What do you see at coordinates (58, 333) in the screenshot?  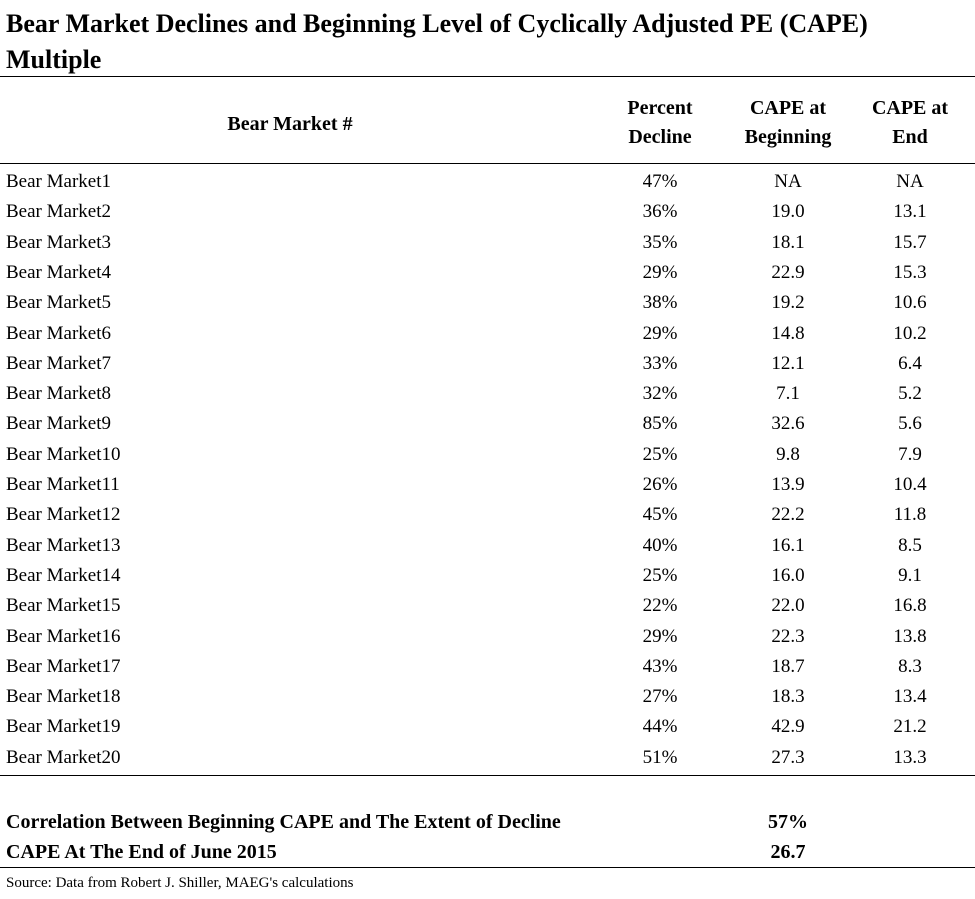 I see `cell-name: Bear Market6` at bounding box center [58, 333].